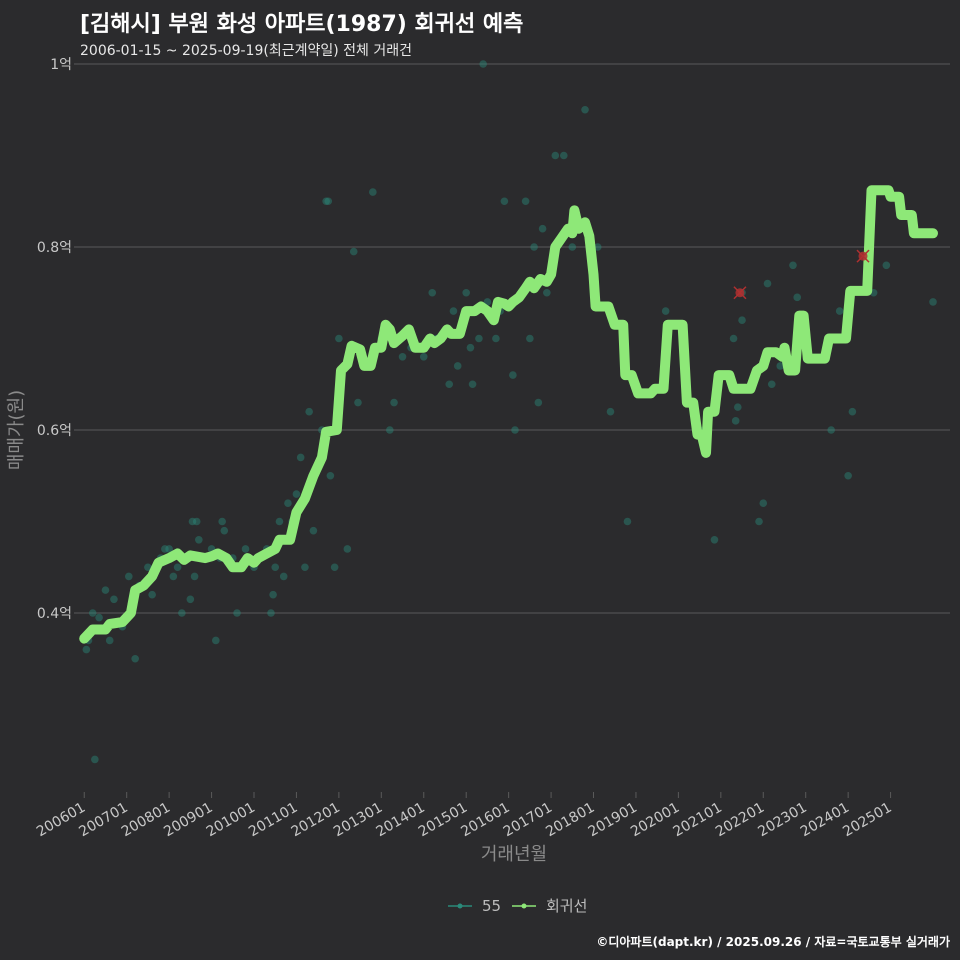  I want to click on x-axis-title: 거래년월, so click(514, 854).